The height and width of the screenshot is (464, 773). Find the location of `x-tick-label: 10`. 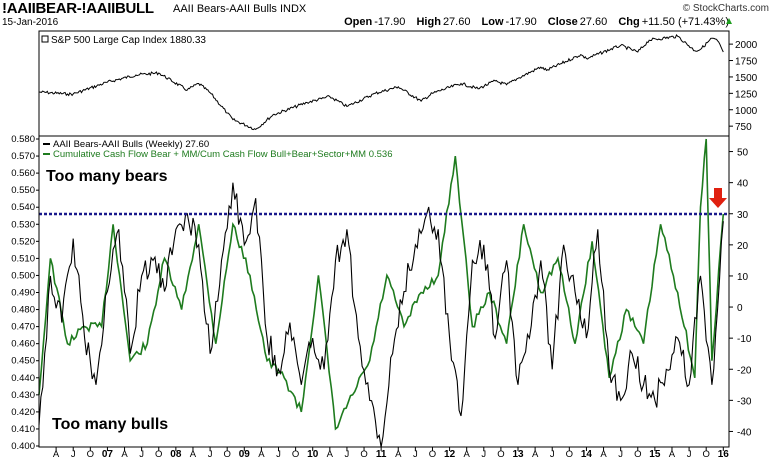

x-tick-label: 10 is located at coordinates (313, 454).